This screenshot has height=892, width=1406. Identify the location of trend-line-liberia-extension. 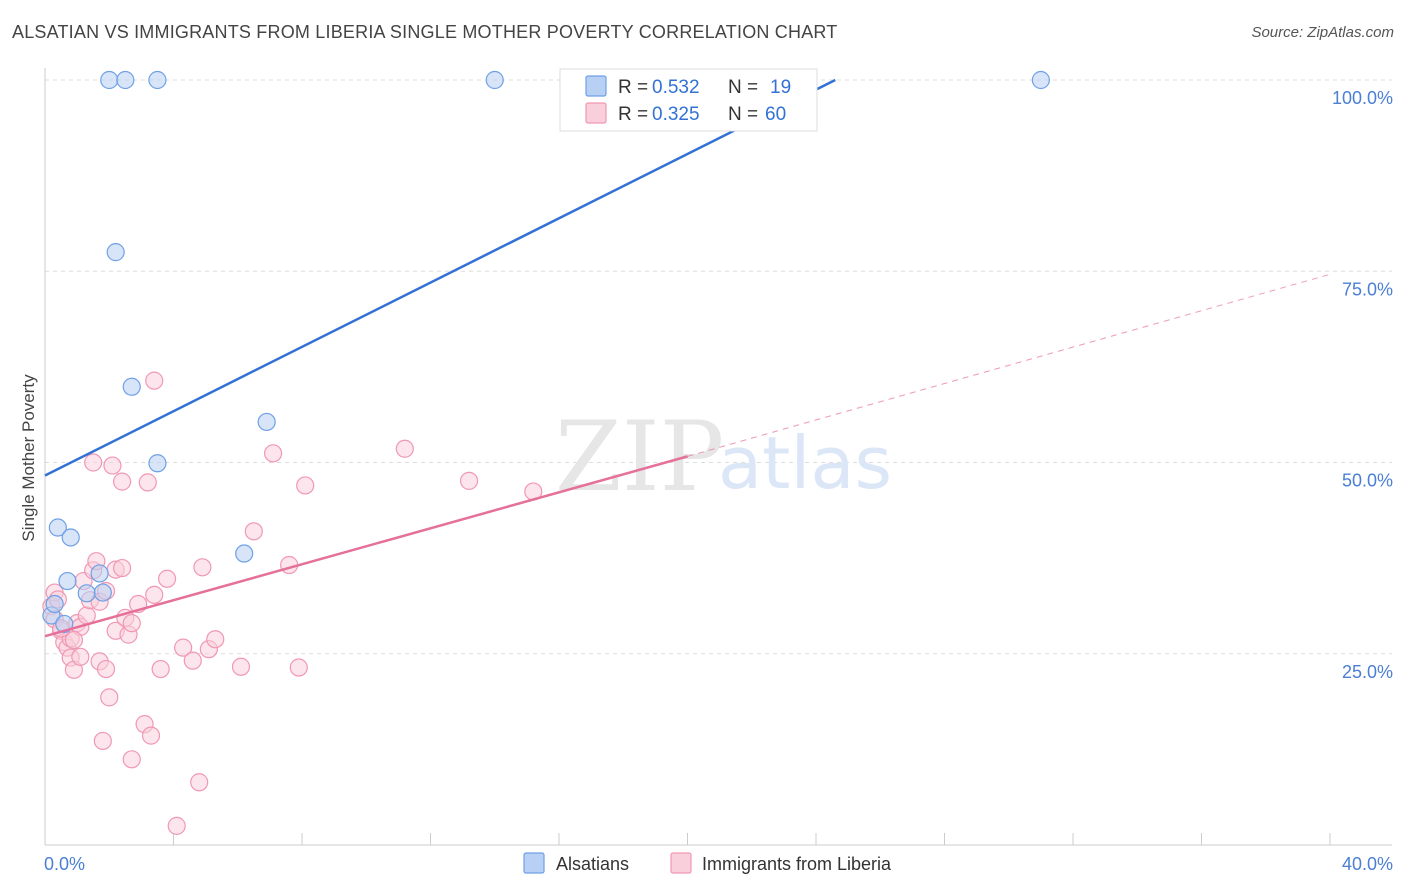
(1009, 365).